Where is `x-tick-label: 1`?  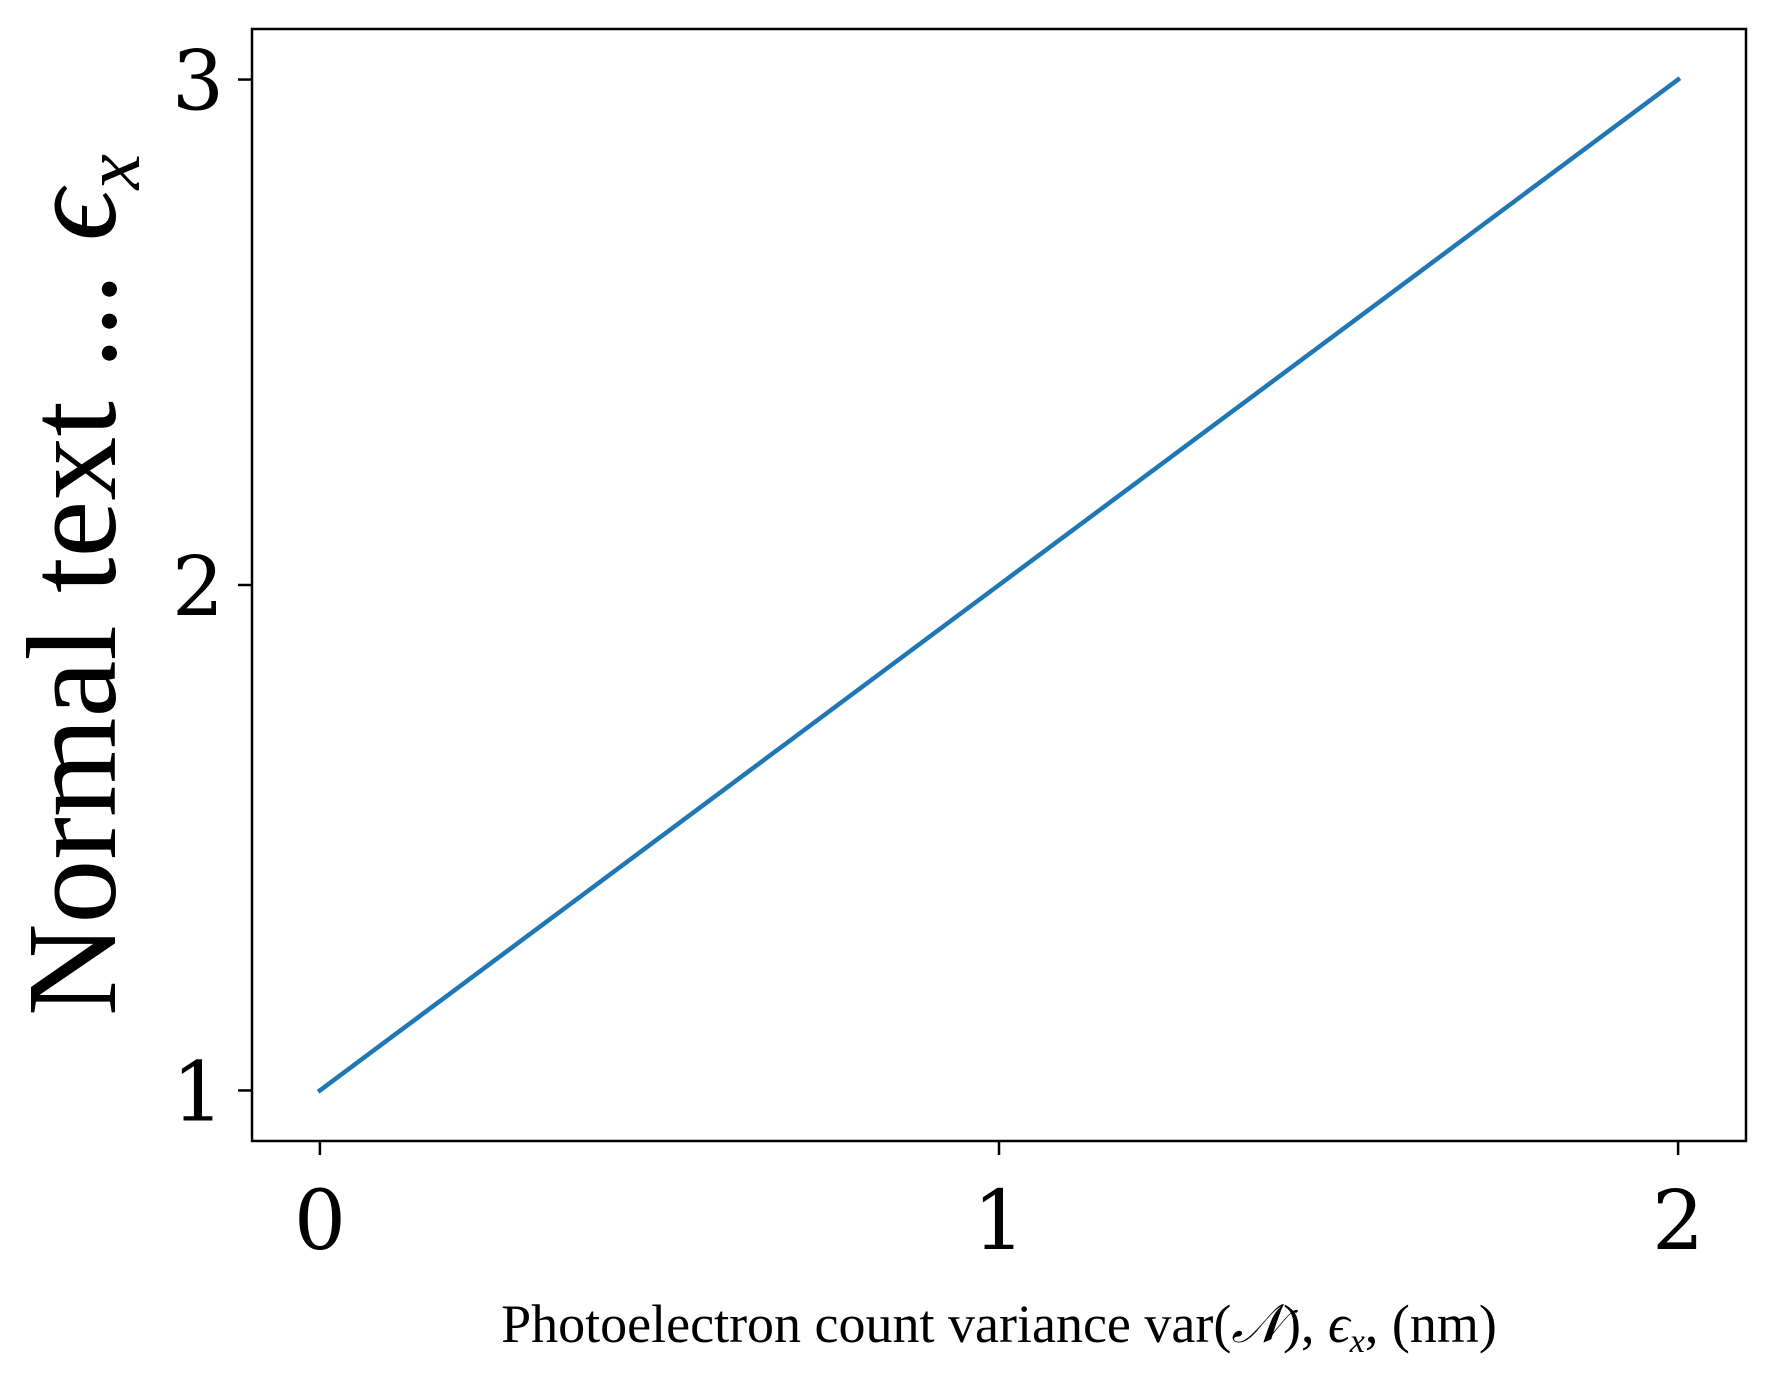 x-tick-label: 1 is located at coordinates (999, 1221).